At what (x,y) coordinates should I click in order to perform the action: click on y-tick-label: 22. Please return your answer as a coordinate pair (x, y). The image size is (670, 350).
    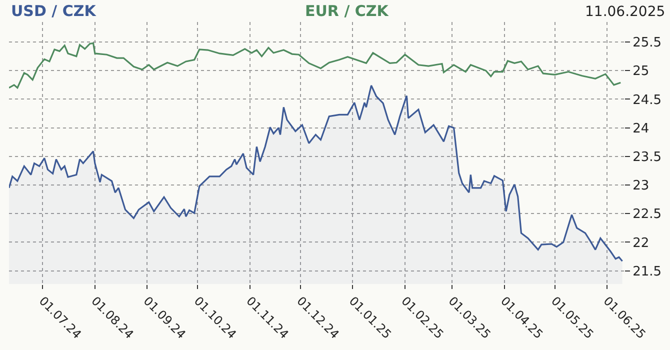
    Looking at the image, I should click on (641, 243).